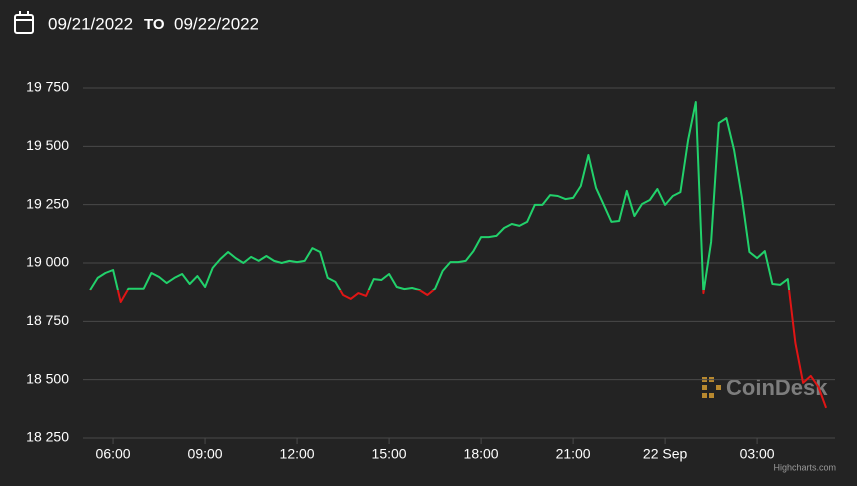 This screenshot has height=486, width=857. I want to click on date-from: 09/21/2022, so click(90, 23).